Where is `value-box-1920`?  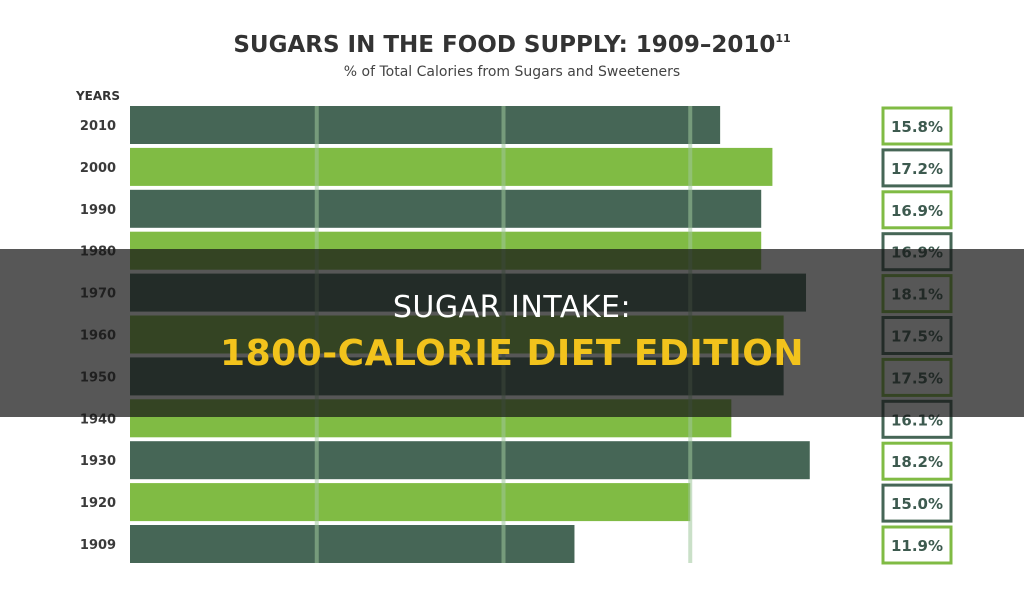
value-box-1920 is located at coordinates (917, 503).